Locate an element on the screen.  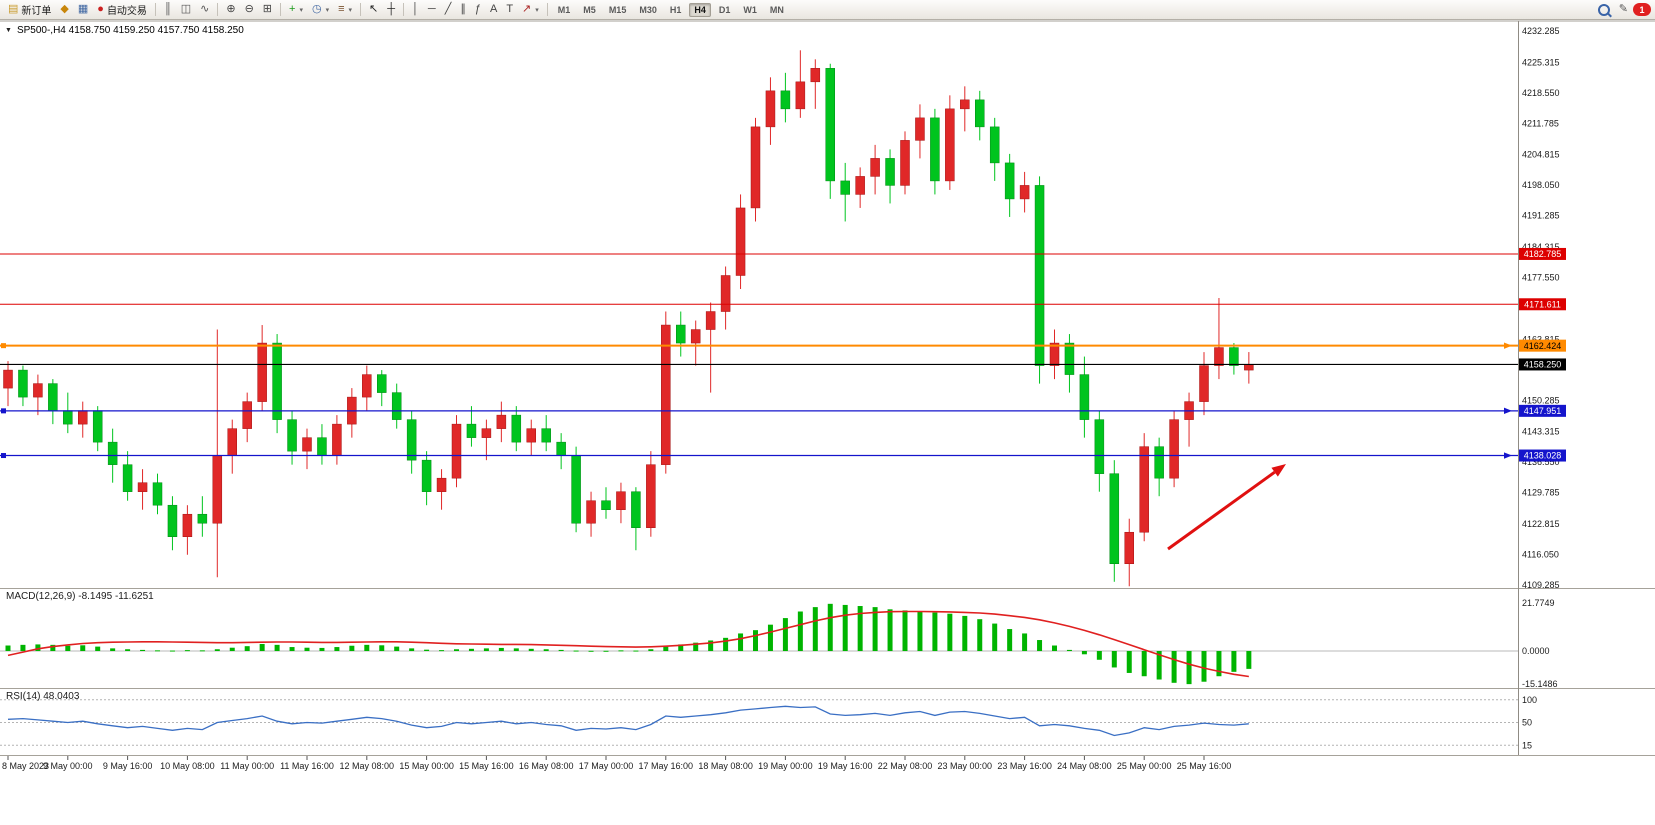
timeframe-button-h4: H4 is located at coordinates (700, 9).